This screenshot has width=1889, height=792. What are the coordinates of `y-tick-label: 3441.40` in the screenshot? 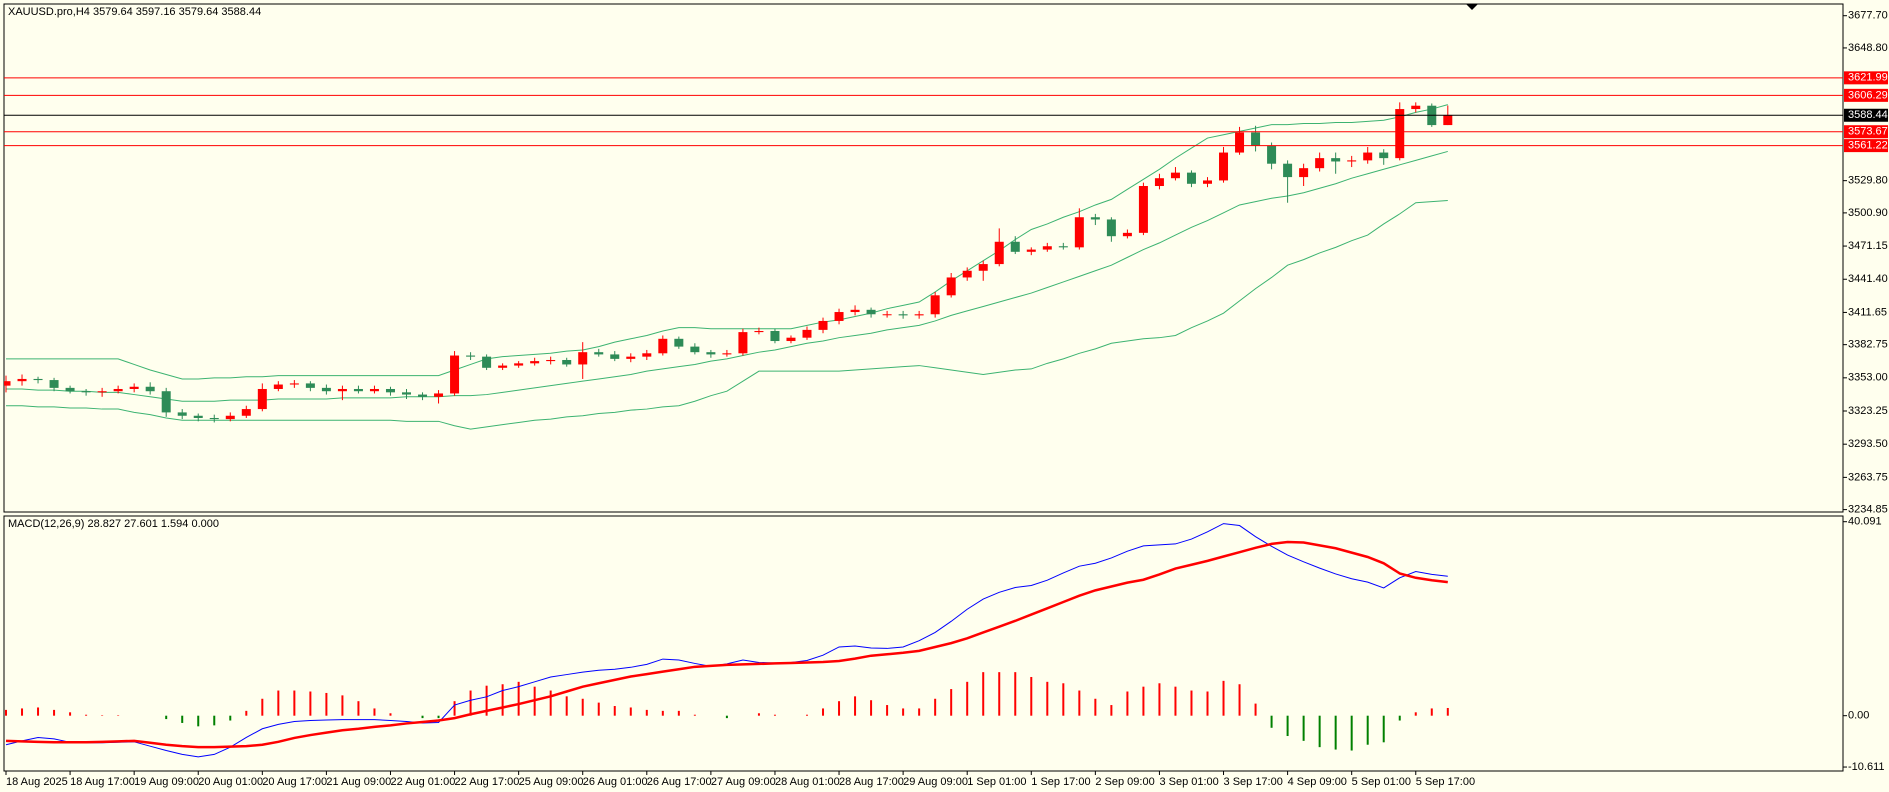 It's located at (1868, 279).